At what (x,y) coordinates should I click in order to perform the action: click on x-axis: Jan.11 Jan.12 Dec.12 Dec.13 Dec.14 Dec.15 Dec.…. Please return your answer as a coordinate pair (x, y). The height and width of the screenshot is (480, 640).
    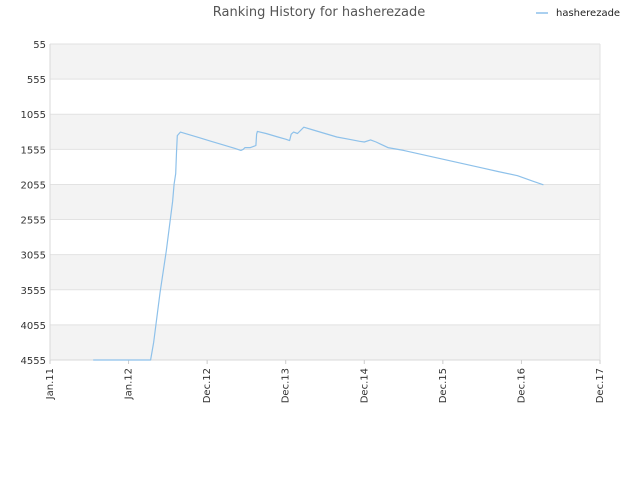
    Looking at the image, I should click on (325, 381).